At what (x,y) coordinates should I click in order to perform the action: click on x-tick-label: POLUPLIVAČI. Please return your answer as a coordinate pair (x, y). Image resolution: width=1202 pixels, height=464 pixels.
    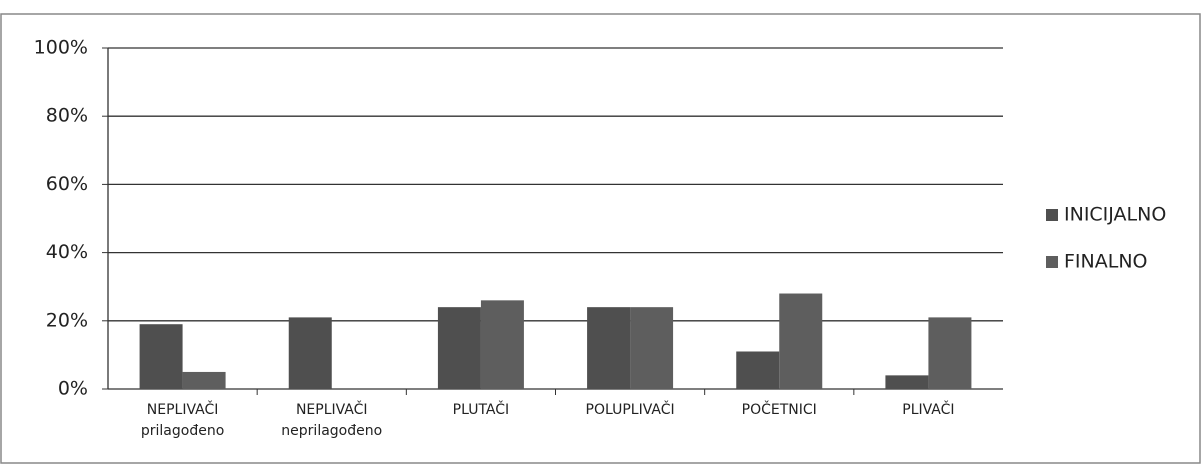
    Looking at the image, I should click on (630, 410).